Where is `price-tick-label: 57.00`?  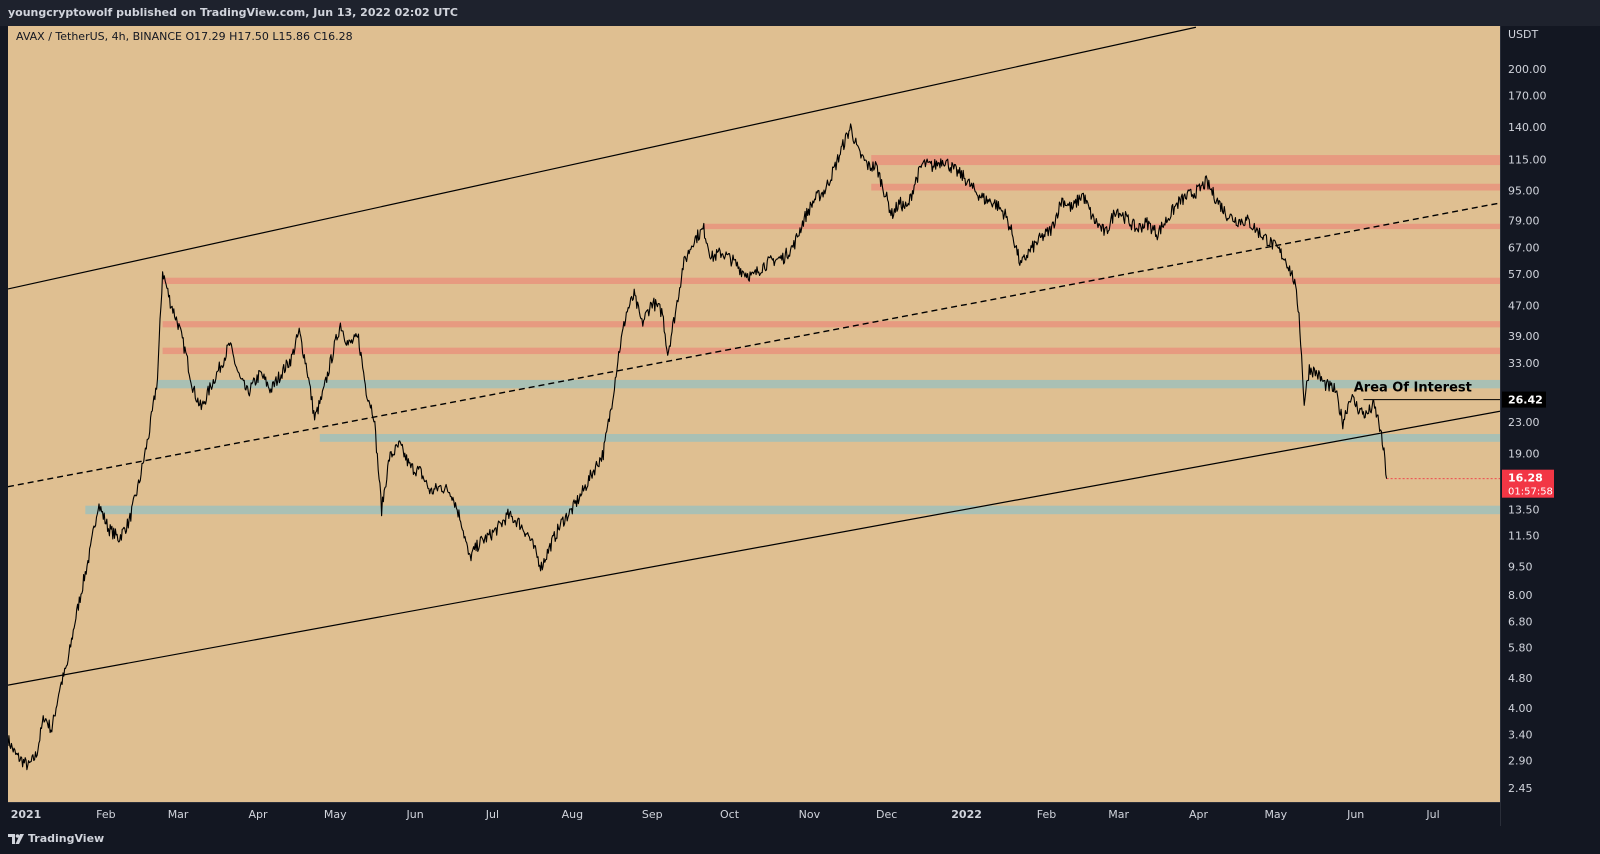 price-tick-label: 57.00 is located at coordinates (1524, 274).